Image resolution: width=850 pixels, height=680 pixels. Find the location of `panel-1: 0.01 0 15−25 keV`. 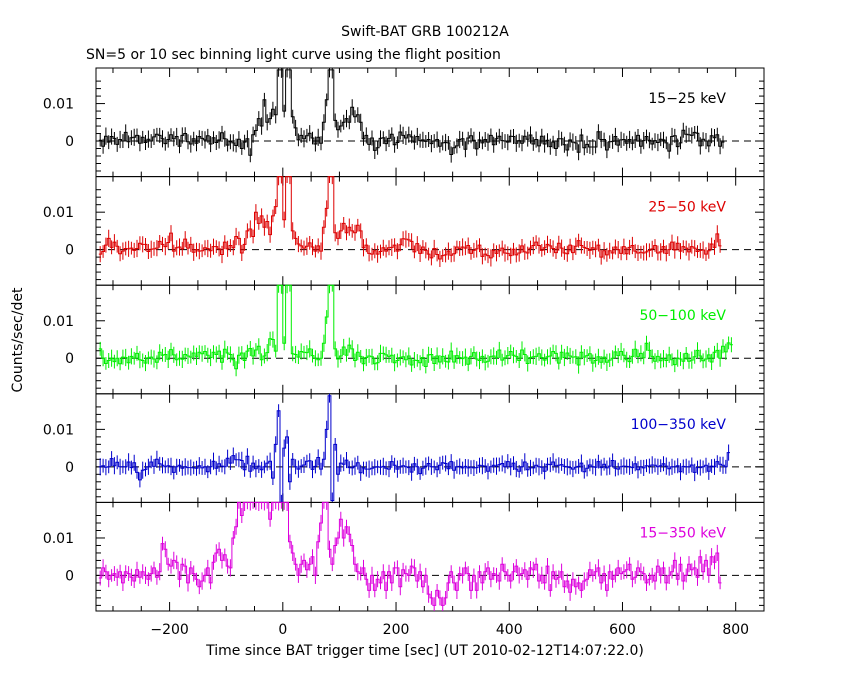

panel-1: 0.01 0 15−25 keV is located at coordinates (404, 122).